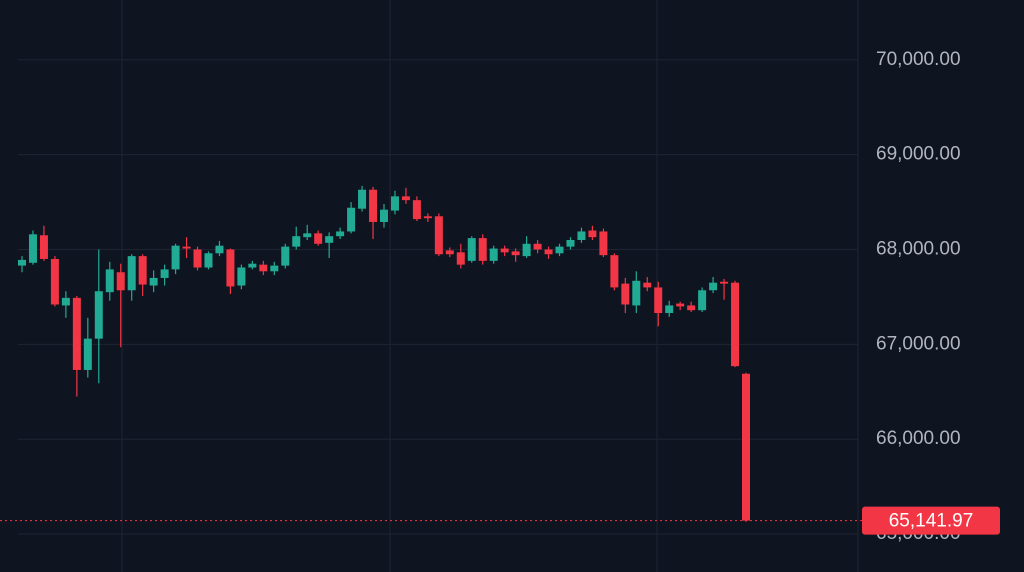 This screenshot has width=1024, height=572. I want to click on last-price-label: 65,141.97, so click(931, 521).